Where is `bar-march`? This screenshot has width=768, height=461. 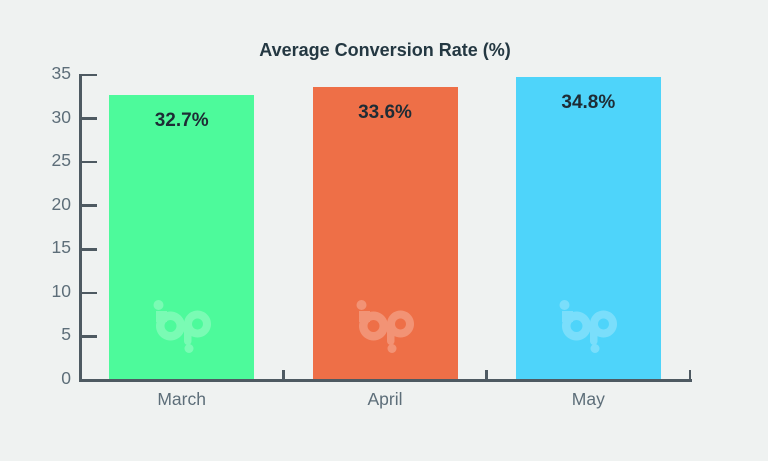 bar-march is located at coordinates (182, 237).